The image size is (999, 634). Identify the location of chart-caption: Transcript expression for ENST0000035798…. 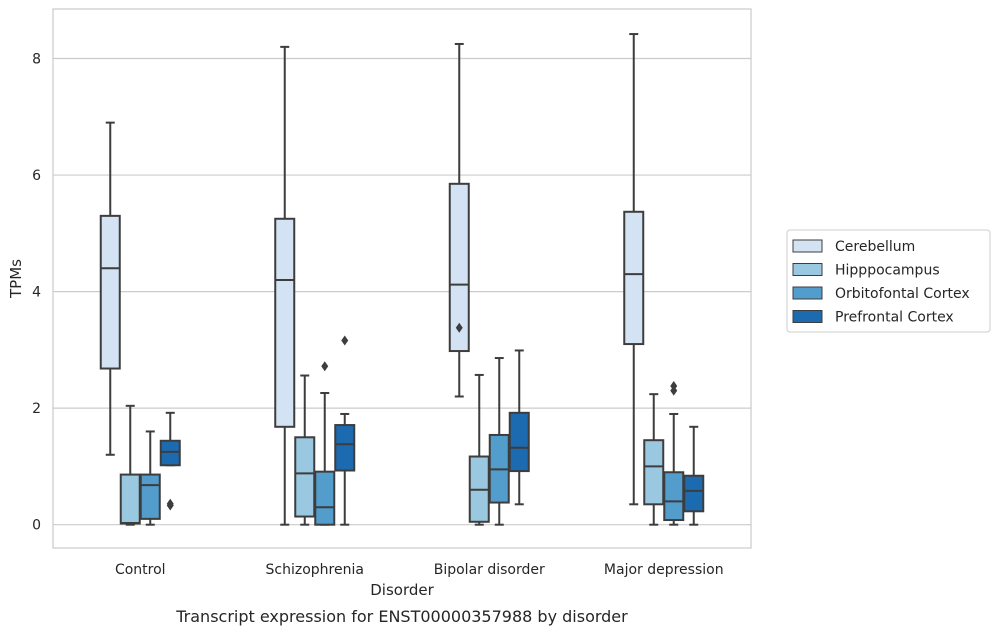
(401, 616).